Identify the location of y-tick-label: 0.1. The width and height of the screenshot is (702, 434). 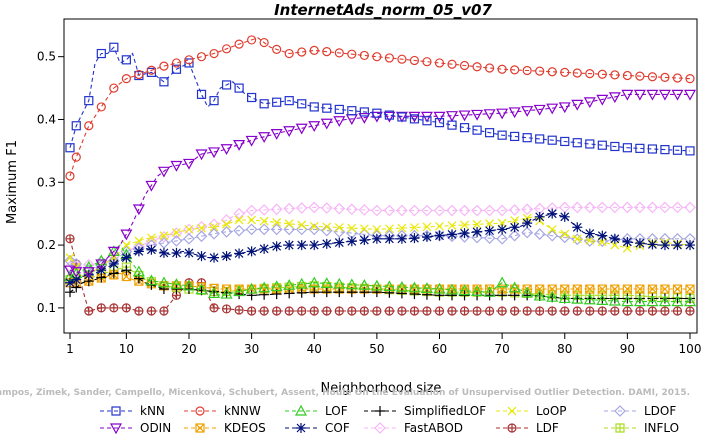
(46, 308).